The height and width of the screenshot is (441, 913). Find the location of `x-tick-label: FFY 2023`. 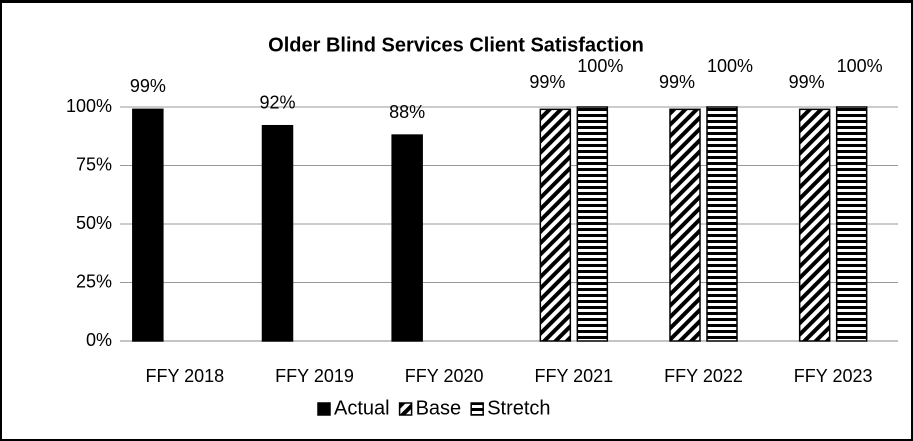

x-tick-label: FFY 2023 is located at coordinates (833, 376).